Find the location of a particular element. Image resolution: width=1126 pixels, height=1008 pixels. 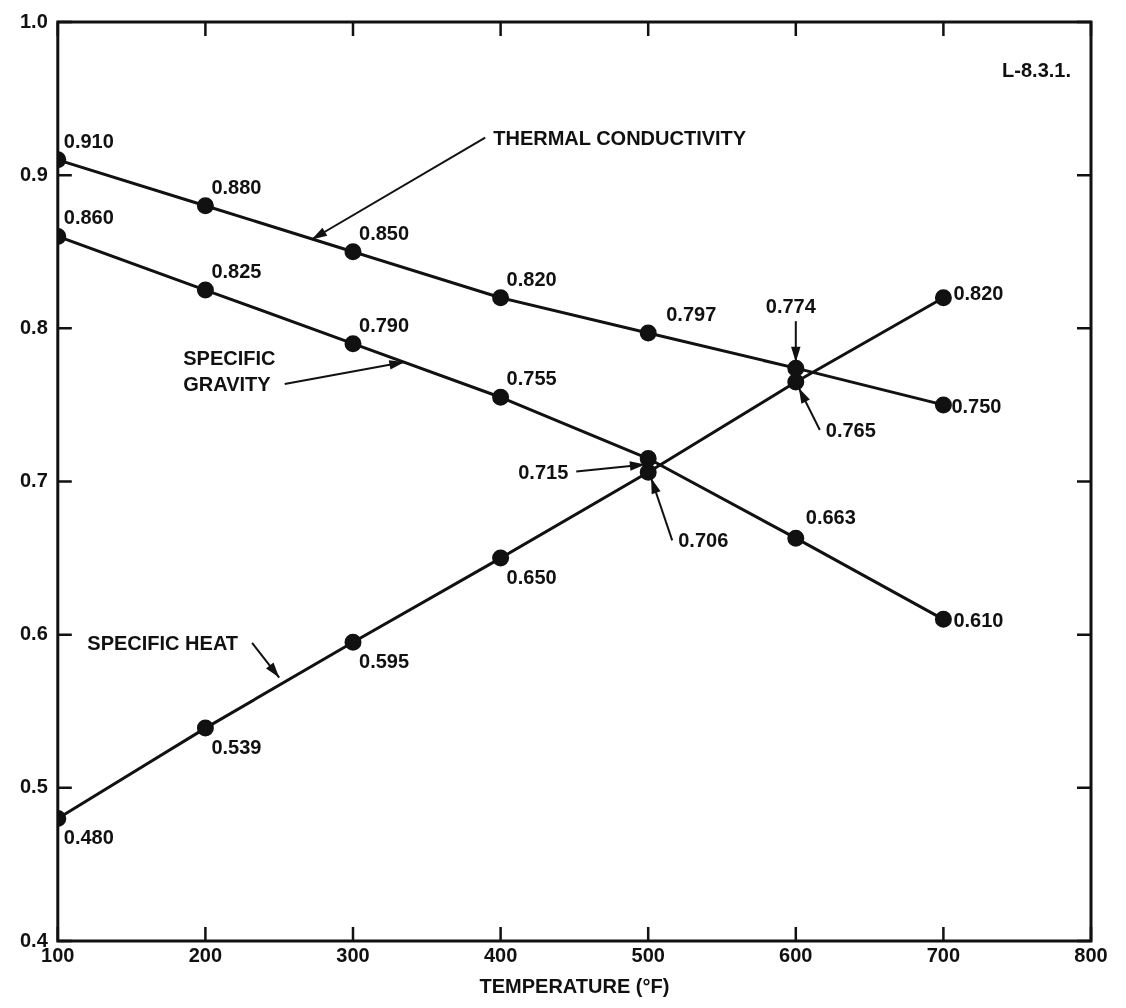

y-tick-label: 0.5 is located at coordinates (33, 786).